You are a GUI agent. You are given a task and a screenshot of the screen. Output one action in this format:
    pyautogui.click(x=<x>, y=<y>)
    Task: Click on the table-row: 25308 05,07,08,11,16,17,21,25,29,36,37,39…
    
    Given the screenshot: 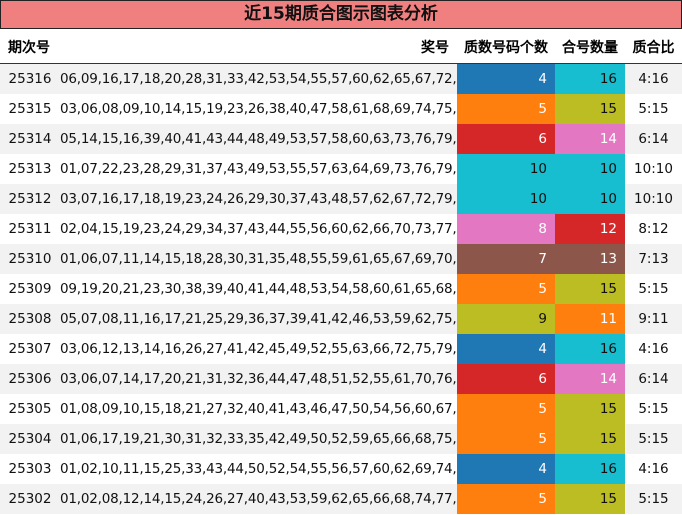 What is the action you would take?
    pyautogui.click(x=341, y=318)
    